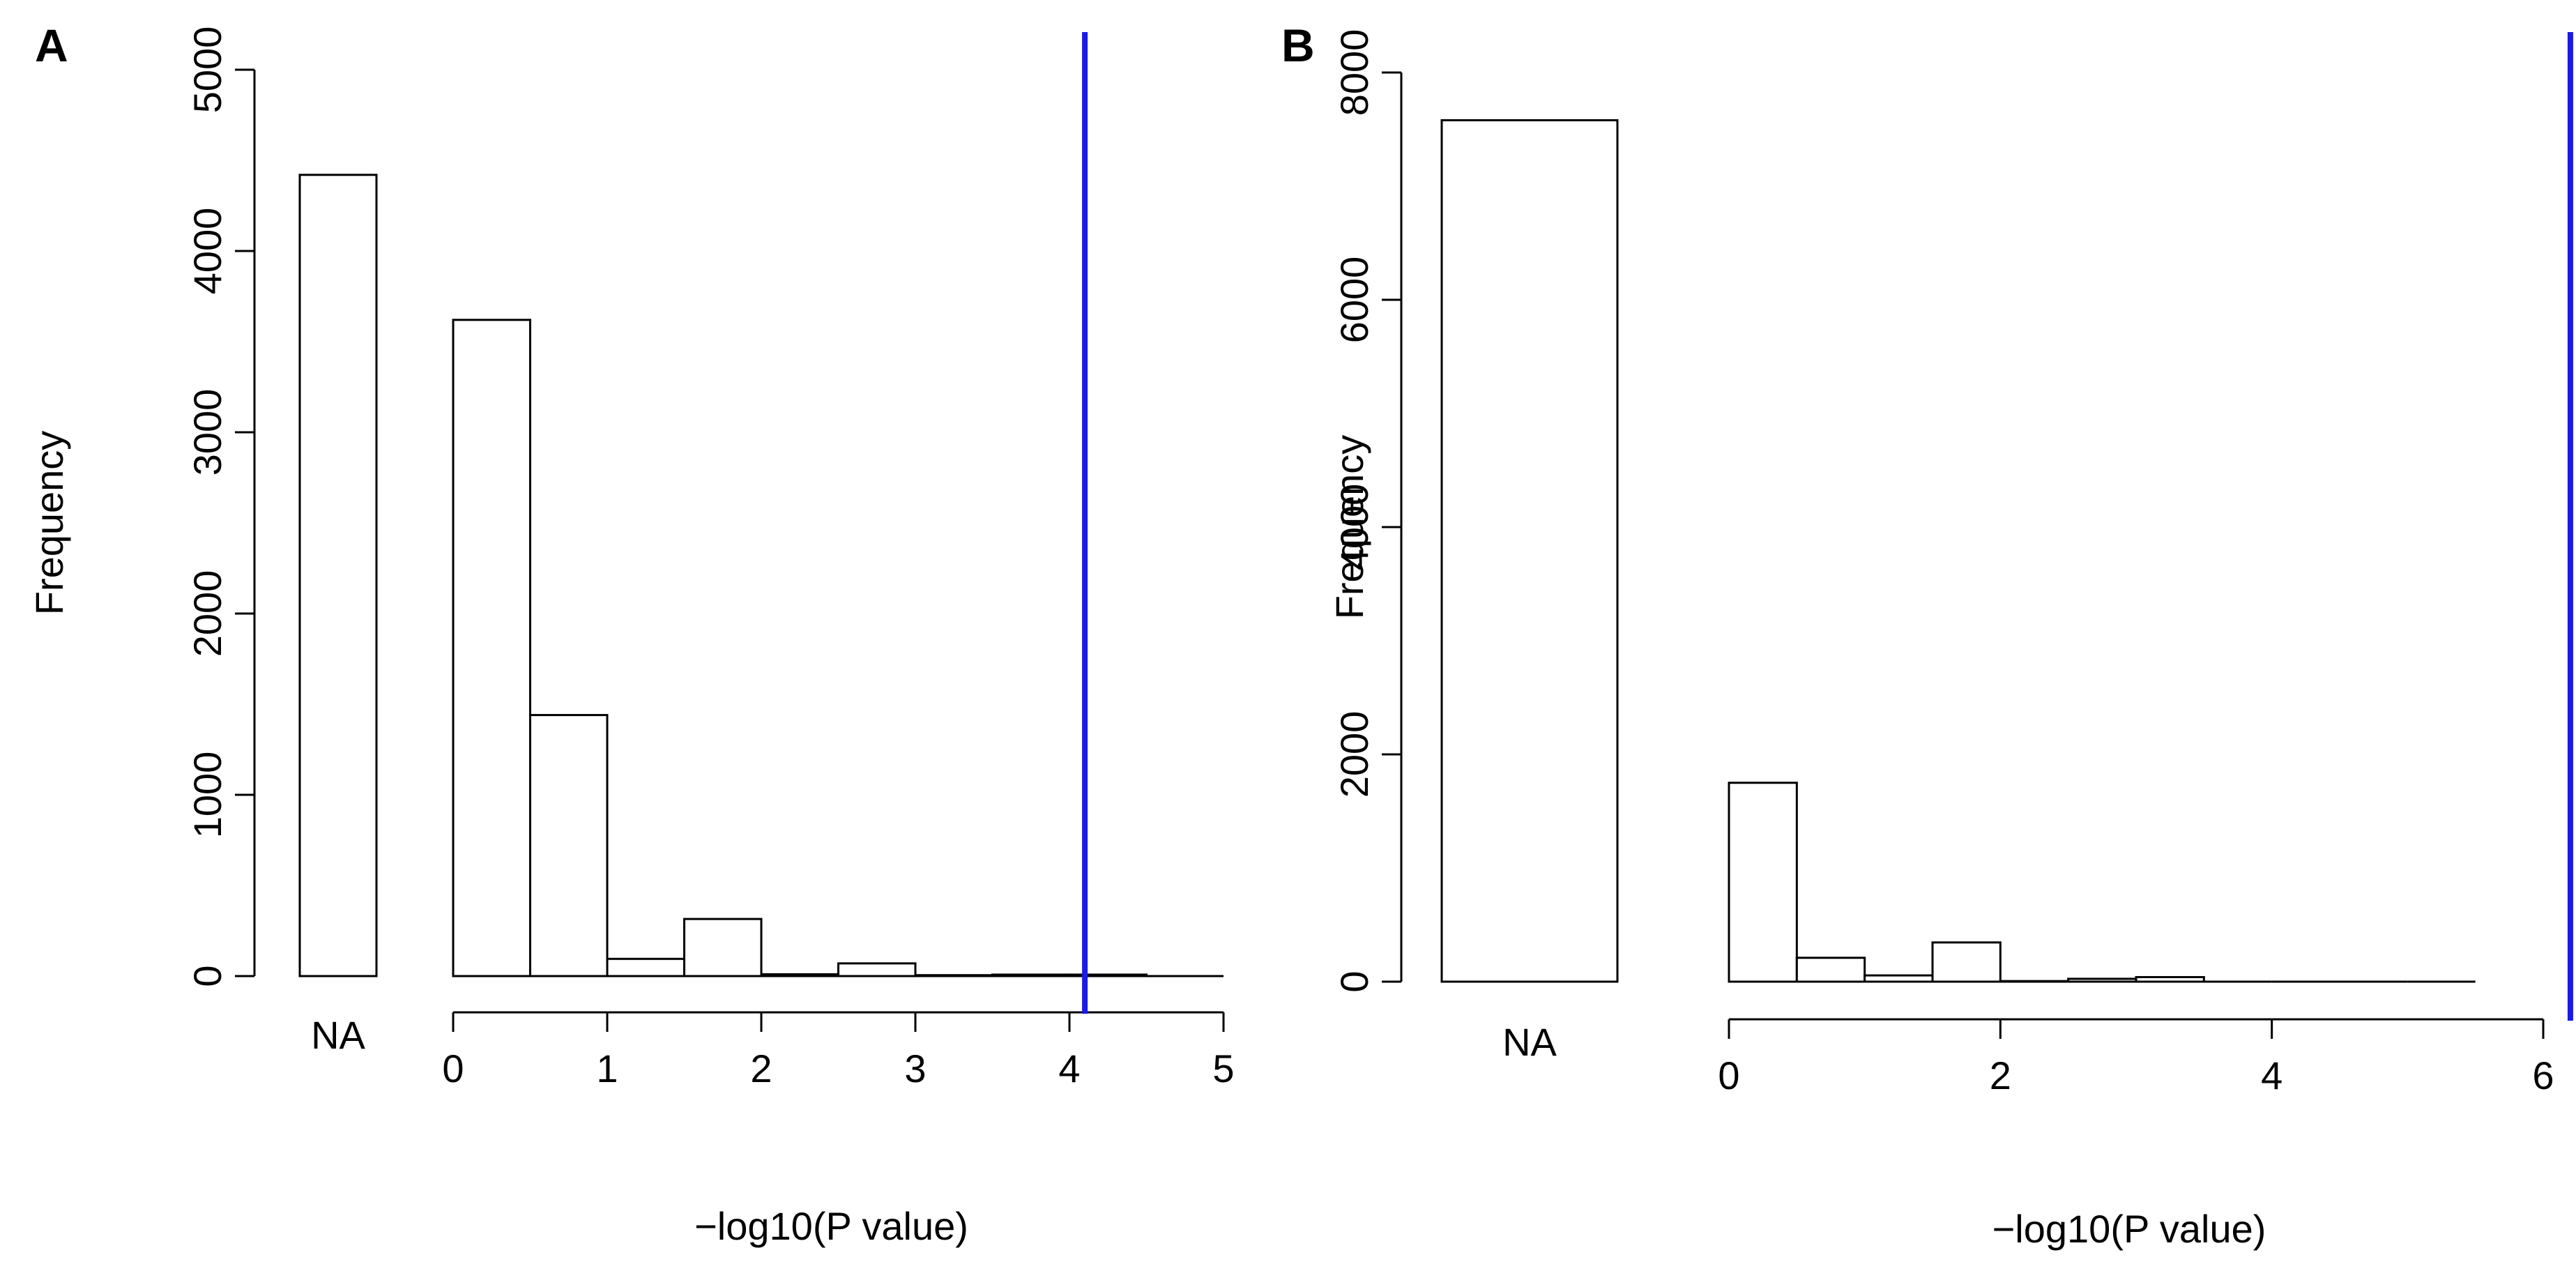  Describe the element at coordinates (607, 1068) in the screenshot. I see `x-tick-label: 1` at that location.